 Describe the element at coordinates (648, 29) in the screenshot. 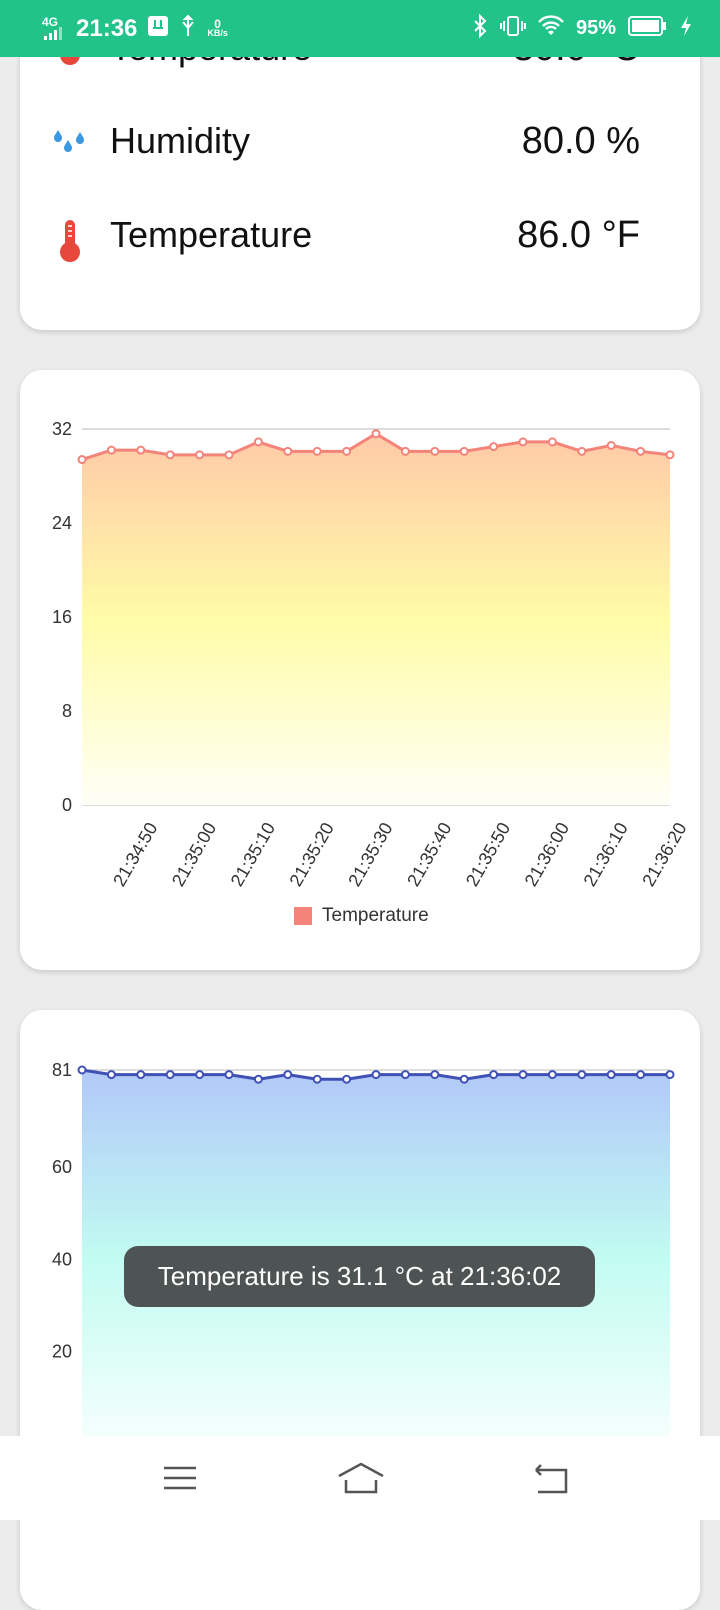

I see `battery-icon` at that location.